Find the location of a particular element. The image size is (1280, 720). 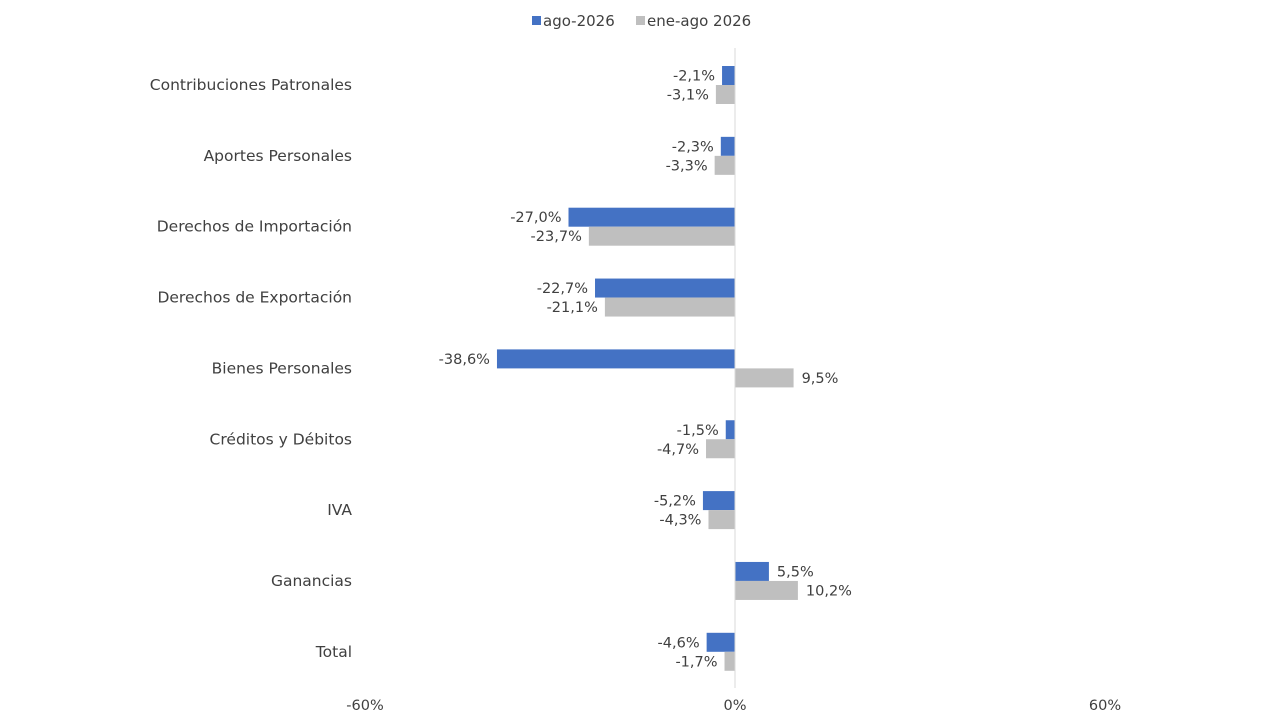

legend-swatch-ene-ago-2026 is located at coordinates (640, 20).